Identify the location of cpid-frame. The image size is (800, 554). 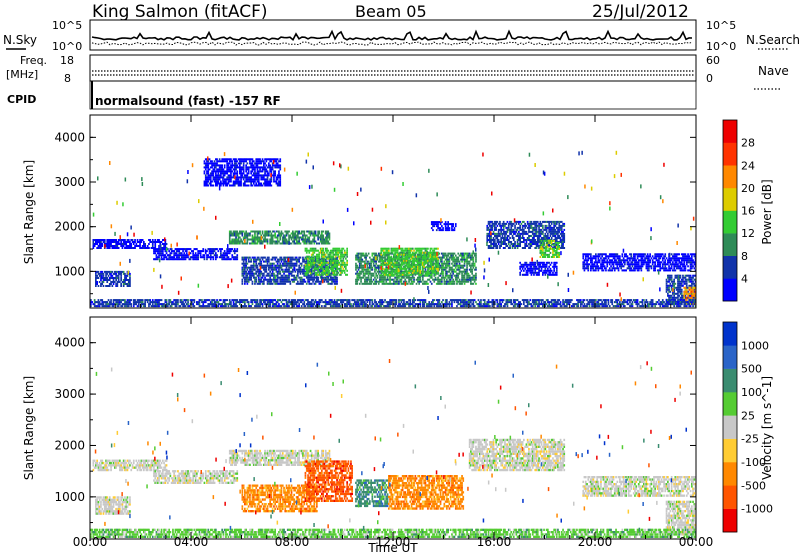
(393, 95).